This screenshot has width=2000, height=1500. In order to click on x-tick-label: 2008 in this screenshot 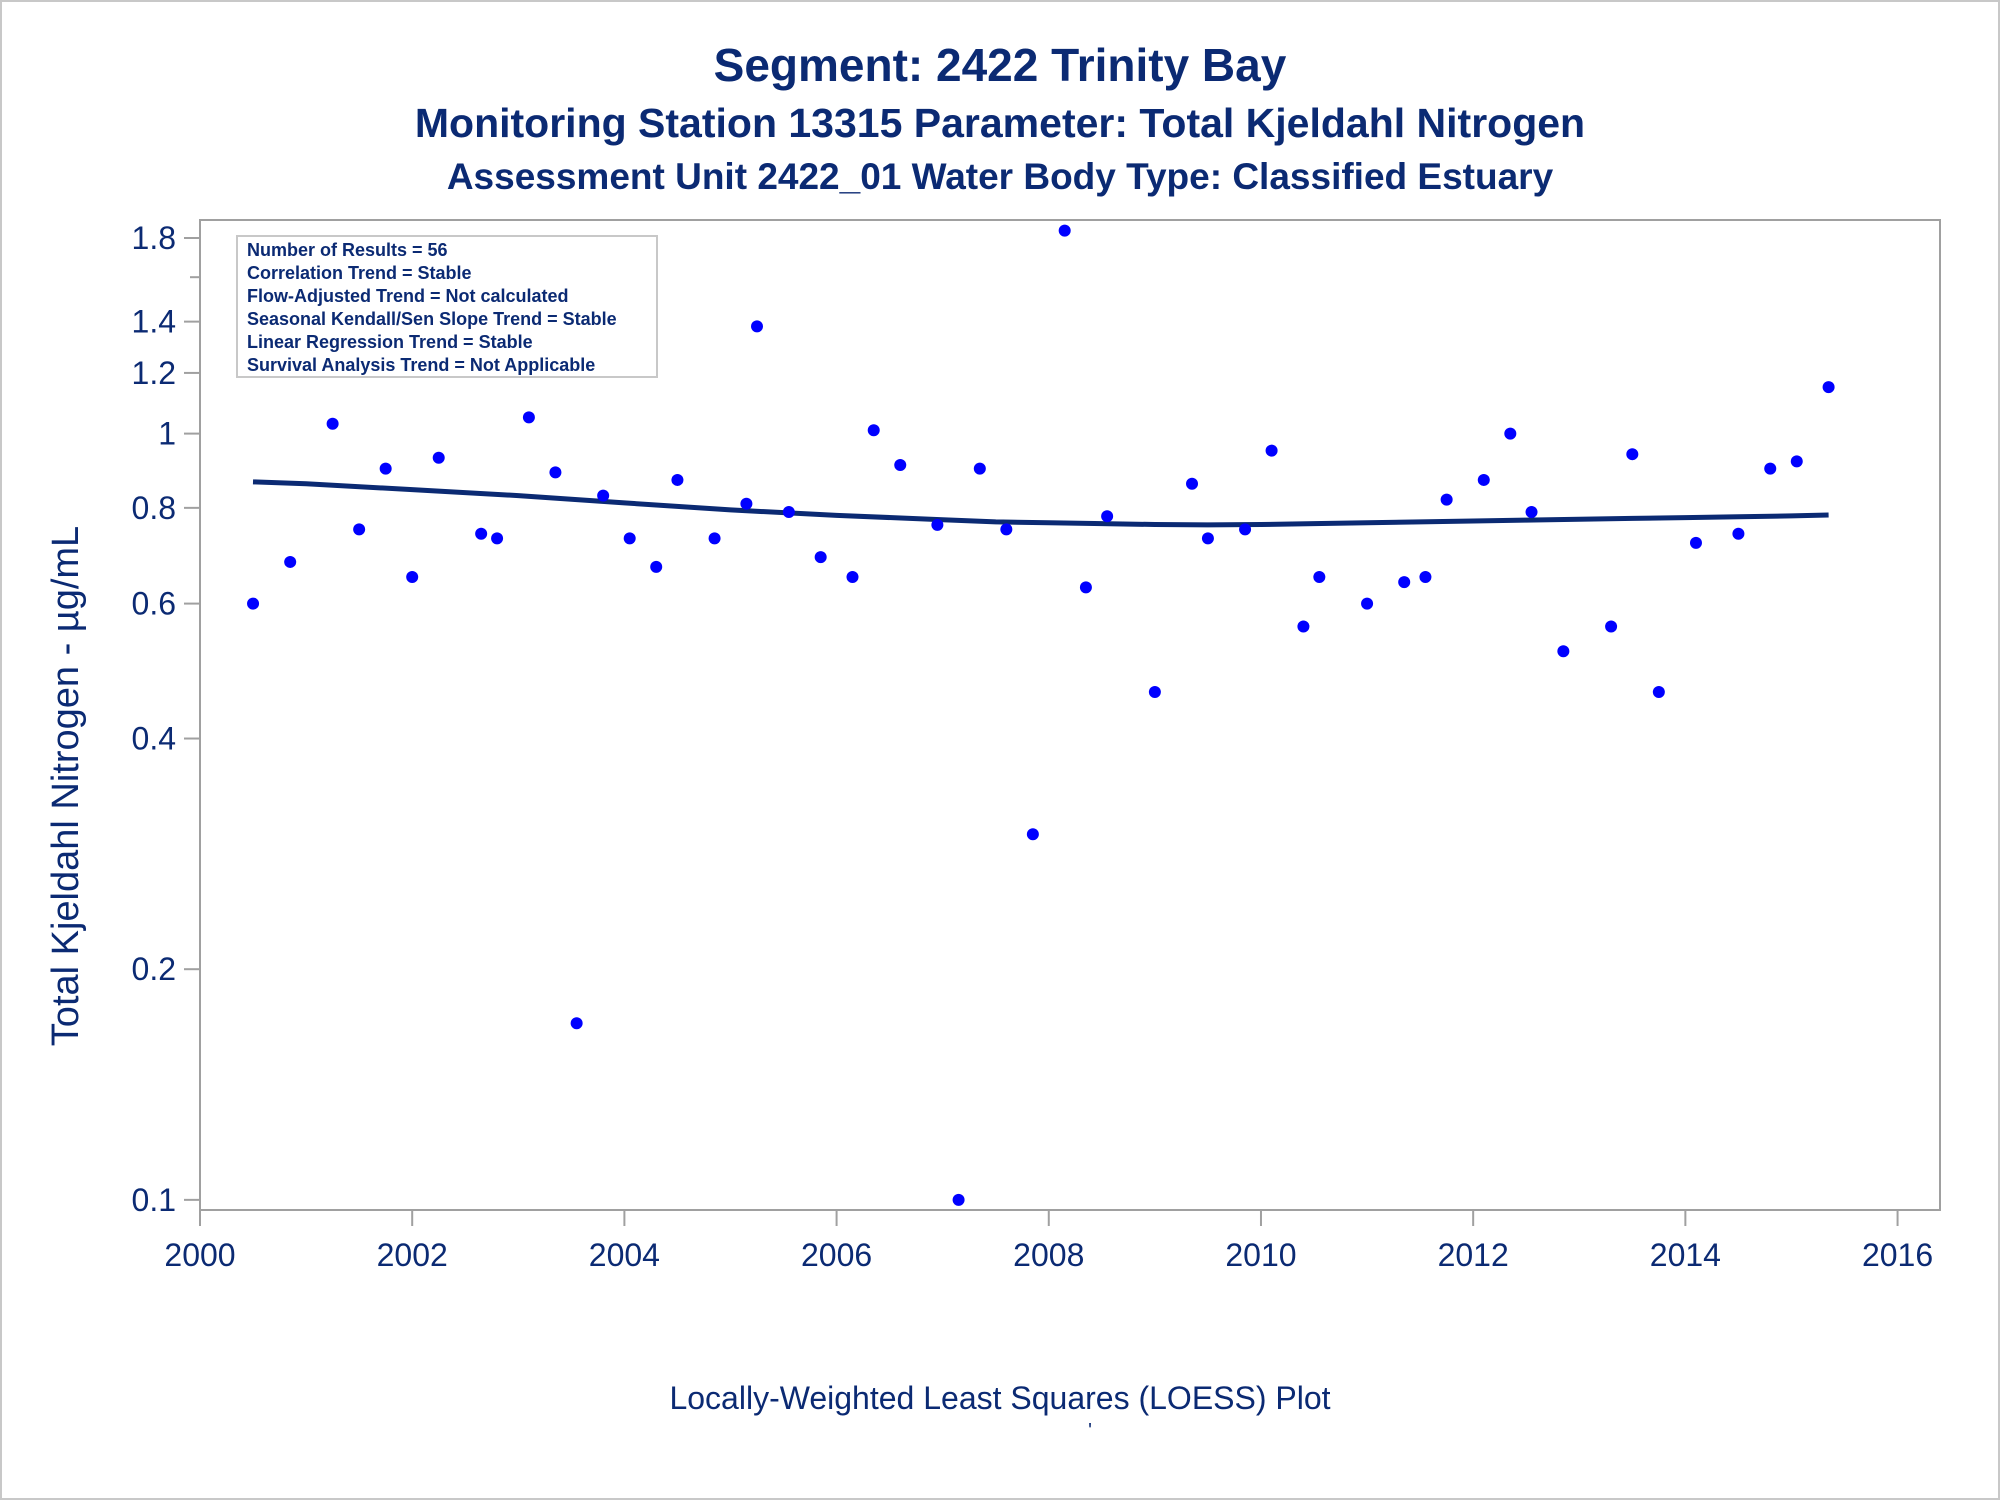, I will do `click(1048, 1255)`.